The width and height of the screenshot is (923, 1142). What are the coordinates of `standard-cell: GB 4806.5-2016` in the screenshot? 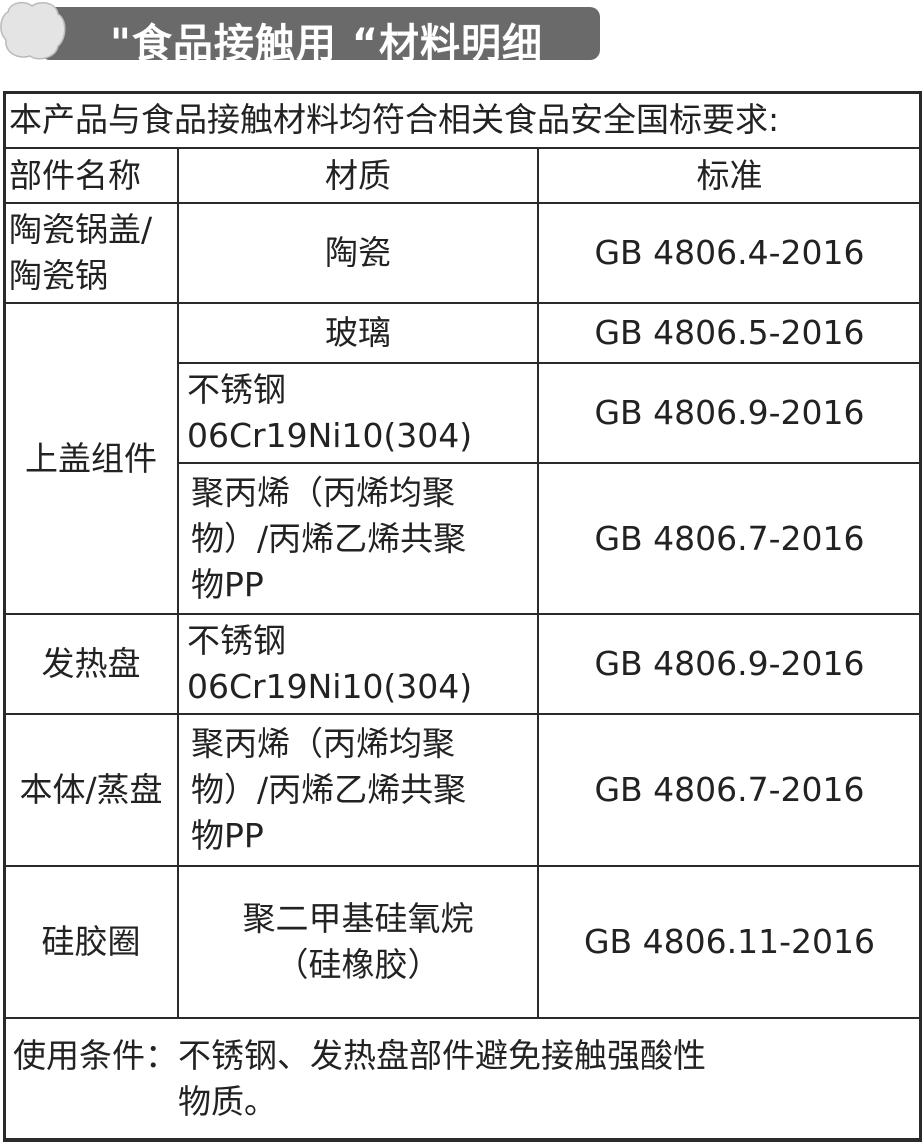 It's located at (729, 333).